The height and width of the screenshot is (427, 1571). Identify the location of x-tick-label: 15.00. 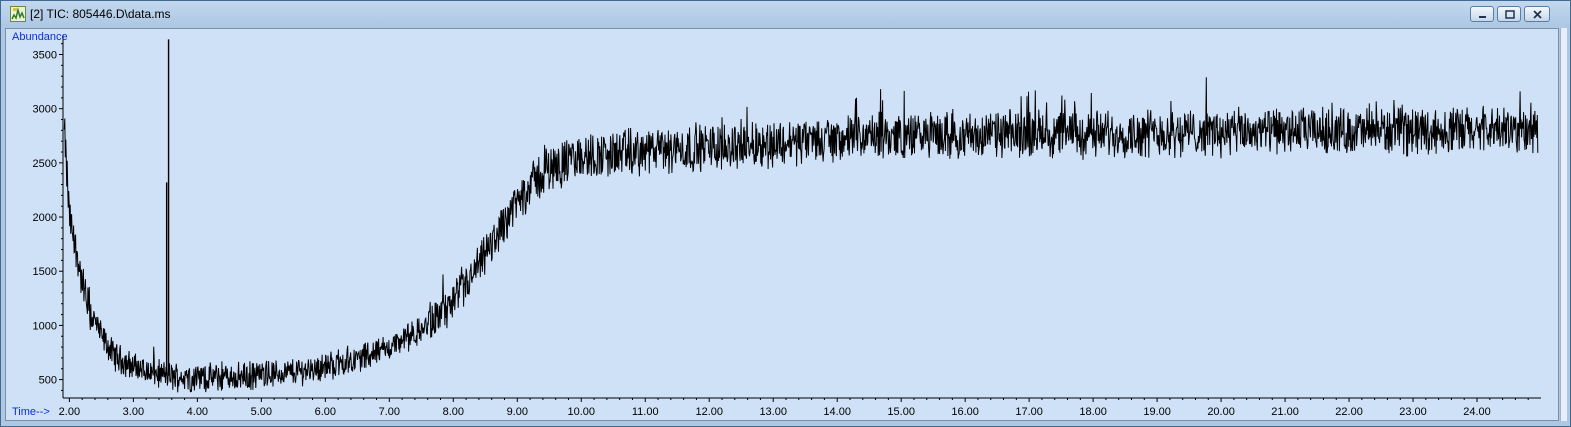
(901, 412).